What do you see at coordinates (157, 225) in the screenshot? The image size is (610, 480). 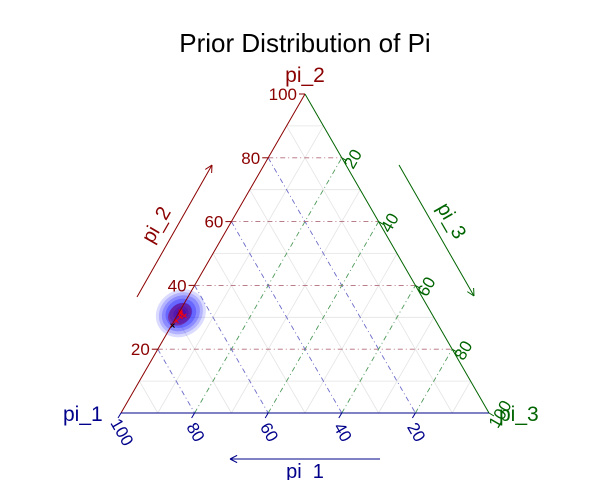 I see `axis-title-pi-2: pi_2` at bounding box center [157, 225].